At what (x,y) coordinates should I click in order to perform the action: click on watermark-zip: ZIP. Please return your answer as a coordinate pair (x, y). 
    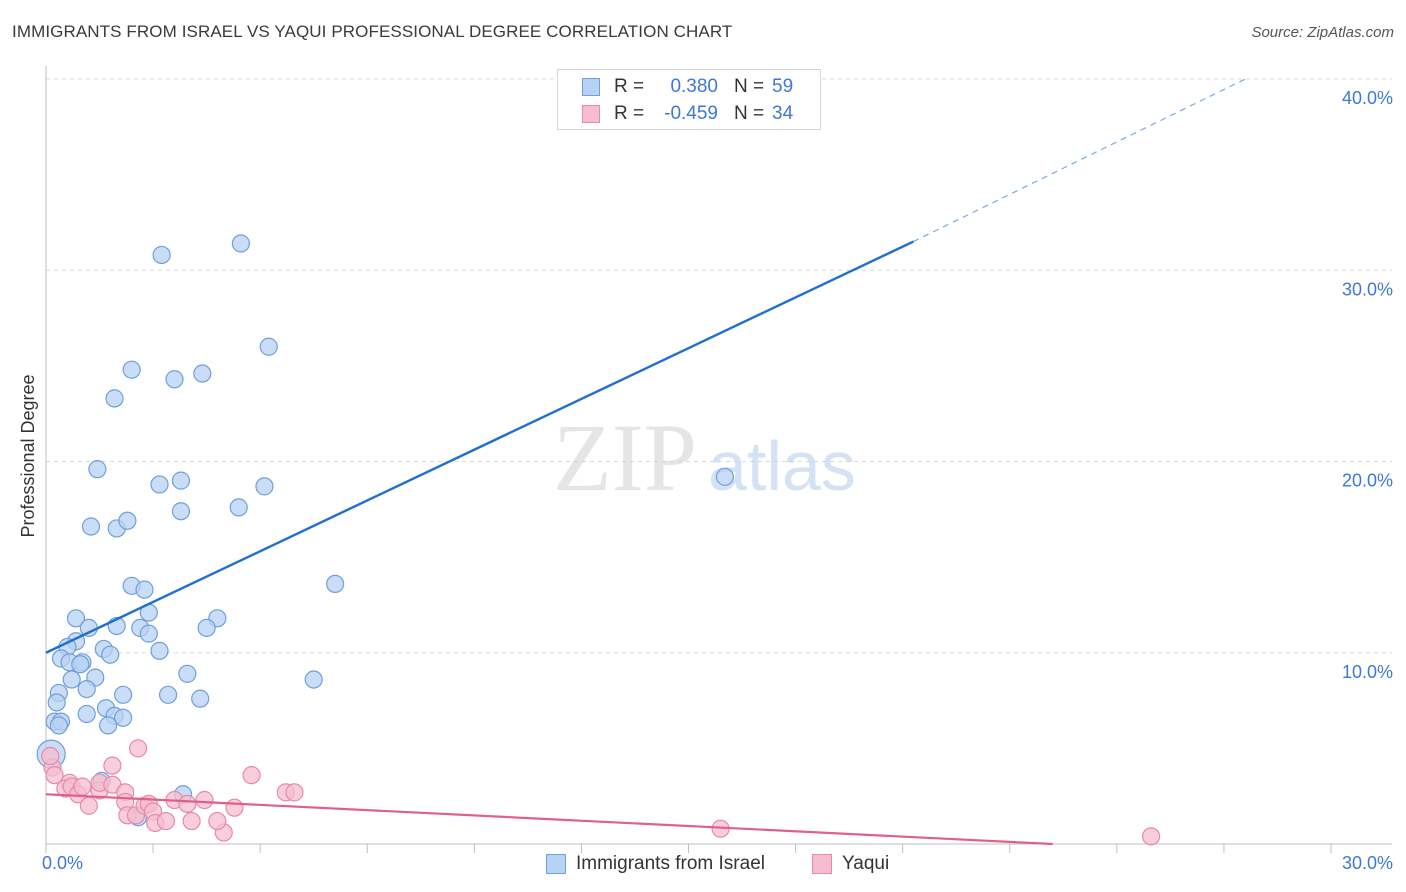
    Looking at the image, I should click on (625, 457).